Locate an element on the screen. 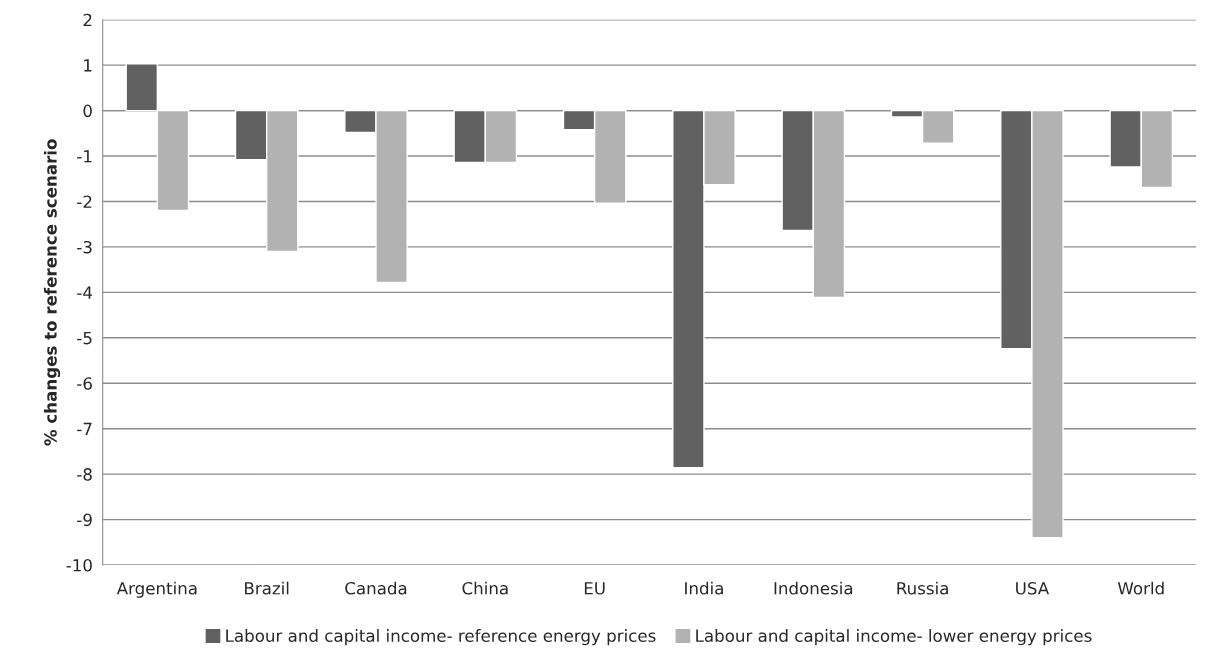 This screenshot has height=657, width=1208. y-tick-label: -2 is located at coordinates (84, 201).